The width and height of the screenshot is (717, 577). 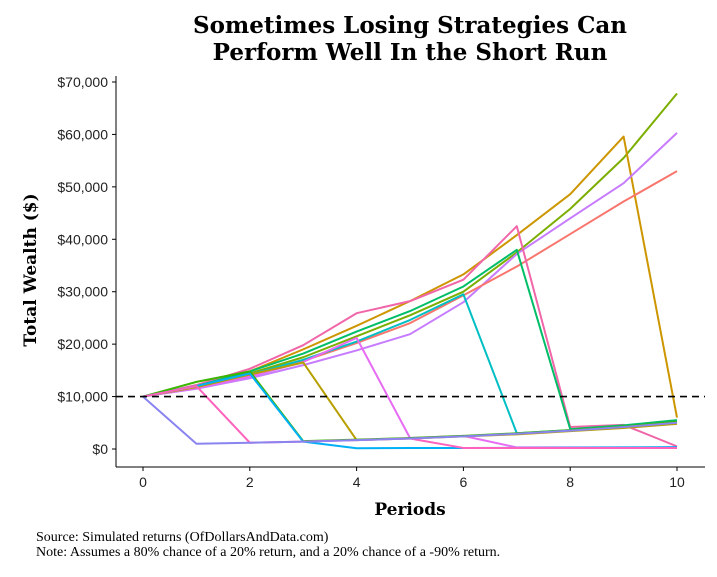 What do you see at coordinates (357, 482) in the screenshot?
I see `x-tick-label: 4` at bounding box center [357, 482].